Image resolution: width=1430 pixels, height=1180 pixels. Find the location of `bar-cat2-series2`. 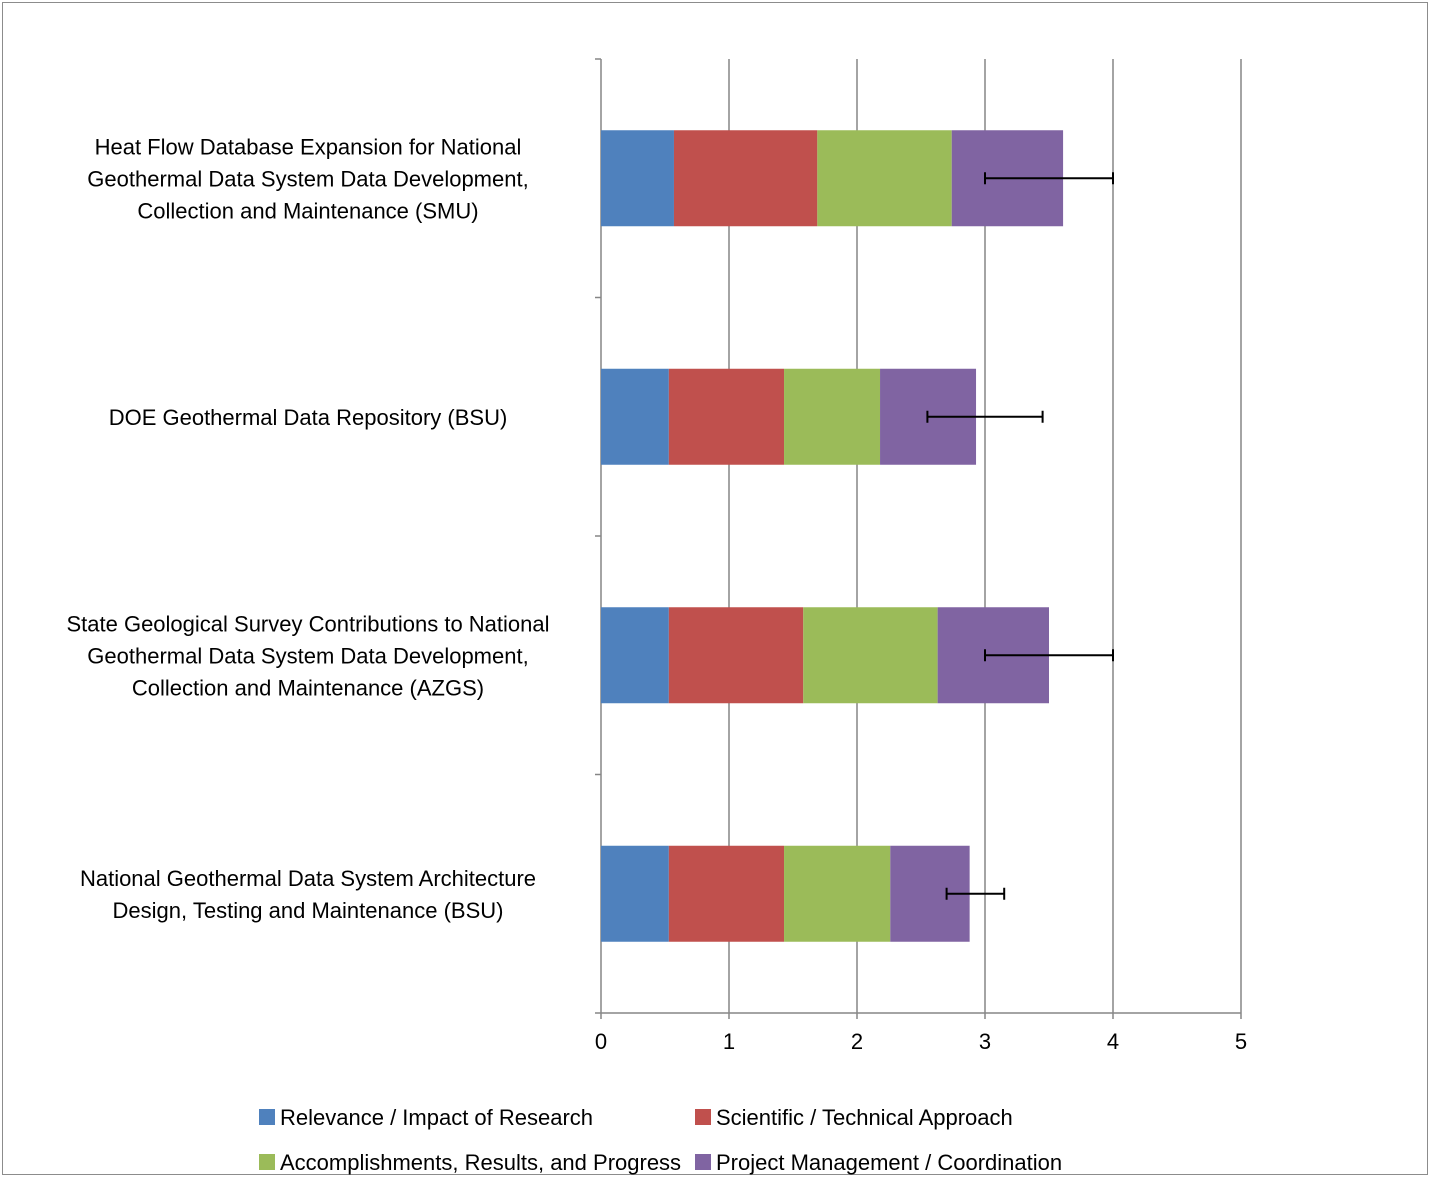

bar-cat2-series2 is located at coordinates (870, 655).